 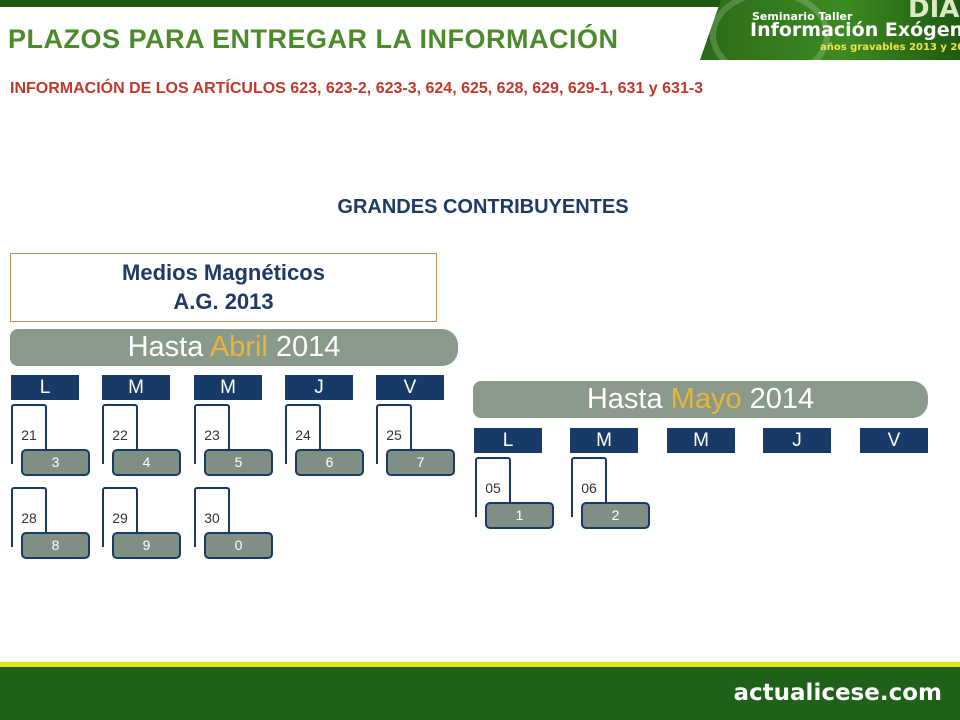 I want to click on nit-digit-badge: 8, so click(x=55, y=545).